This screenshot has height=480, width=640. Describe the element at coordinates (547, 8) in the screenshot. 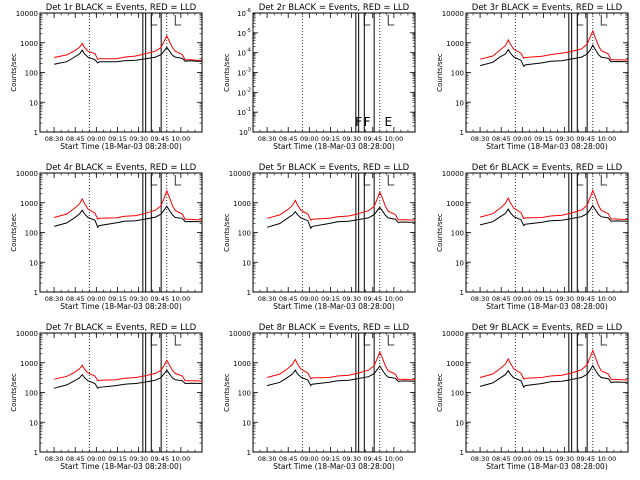

I see `panel-title: Det 3r BLACK = Events, RED = LLD` at that location.